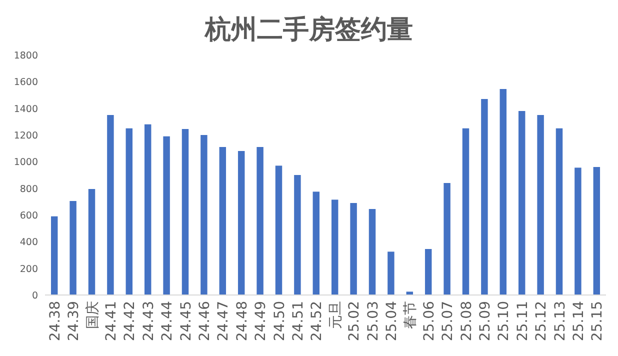 Image resolution: width=618 pixels, height=356 pixels. I want to click on x-tick-label: 25.11, so click(522, 321).